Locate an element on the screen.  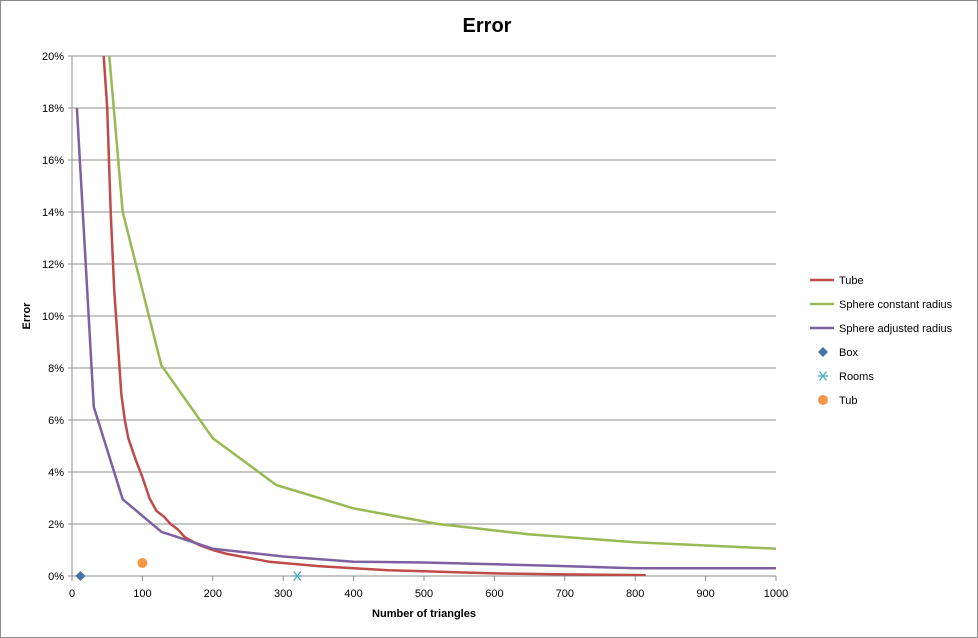
x-tick-label: 600 is located at coordinates (494, 594).